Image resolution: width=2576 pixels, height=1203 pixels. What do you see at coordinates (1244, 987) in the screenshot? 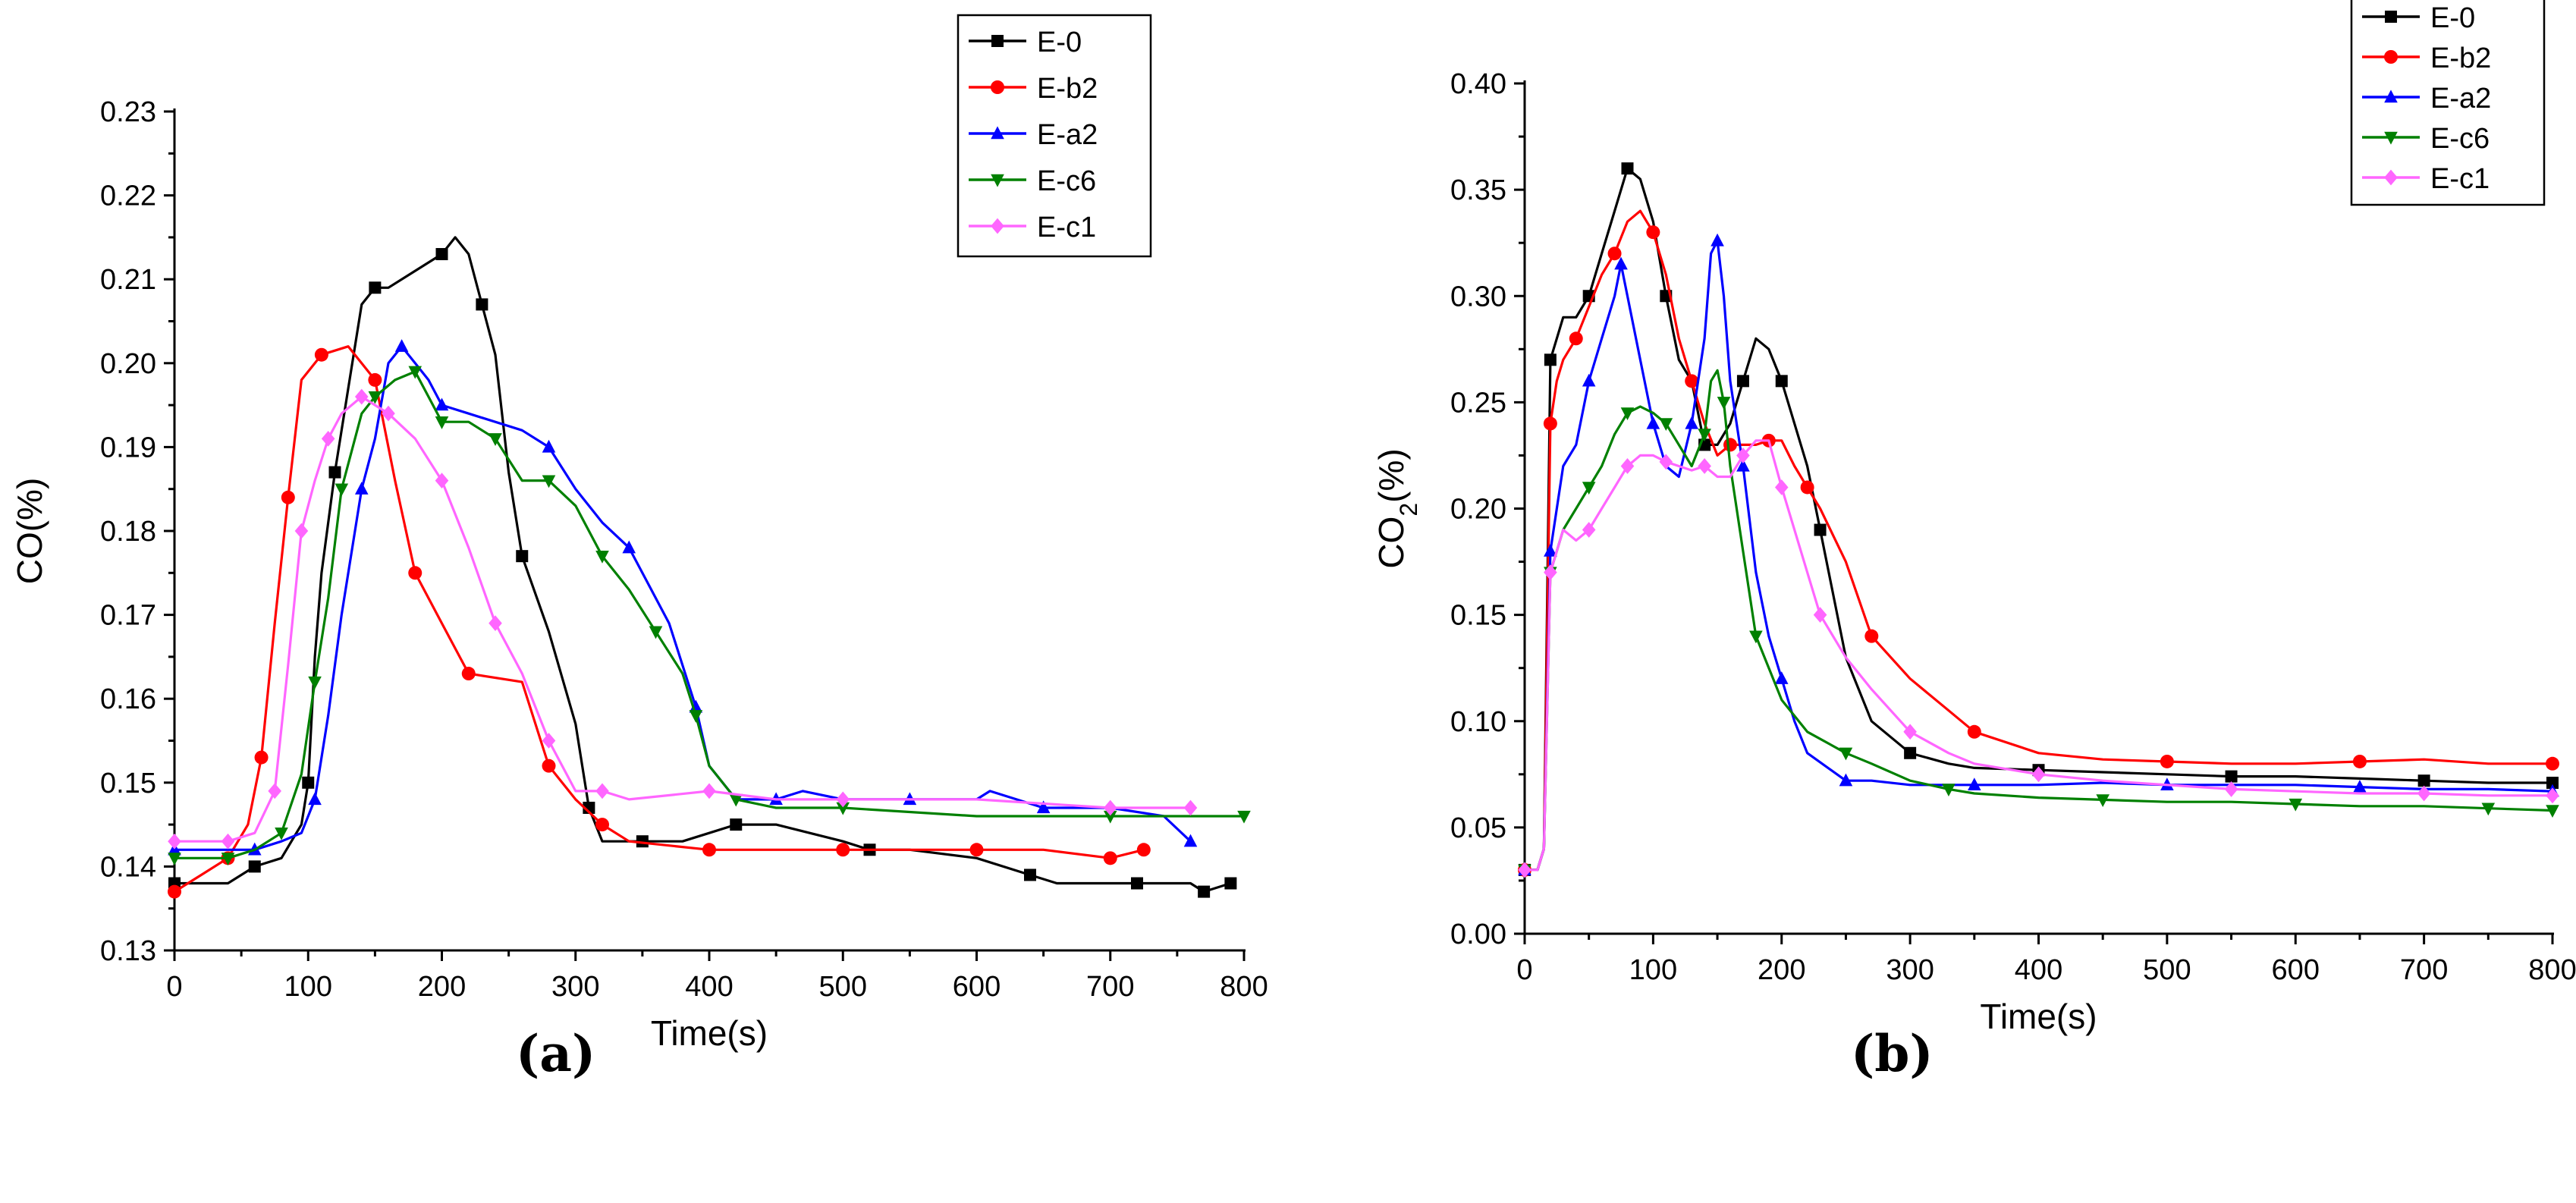
I see `x-tick-label: 800` at bounding box center [1244, 987].